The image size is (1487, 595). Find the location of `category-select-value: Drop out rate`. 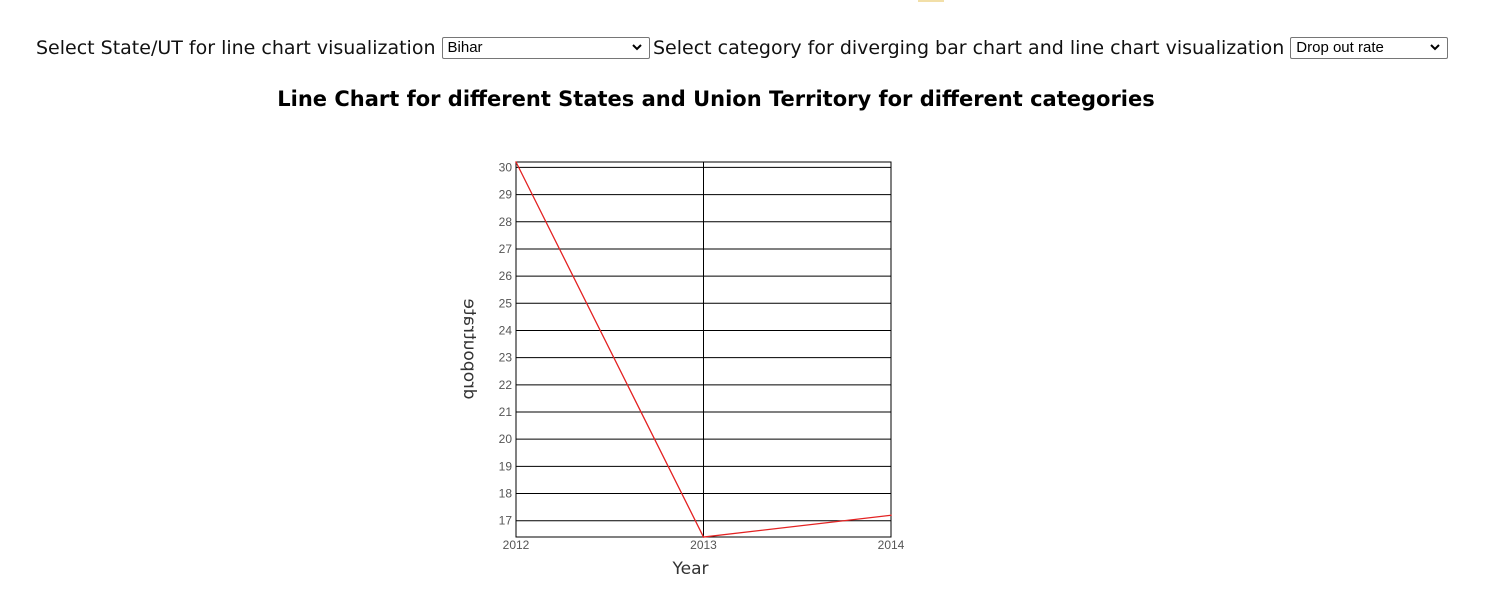

category-select-value: Drop out rate is located at coordinates (1340, 47).